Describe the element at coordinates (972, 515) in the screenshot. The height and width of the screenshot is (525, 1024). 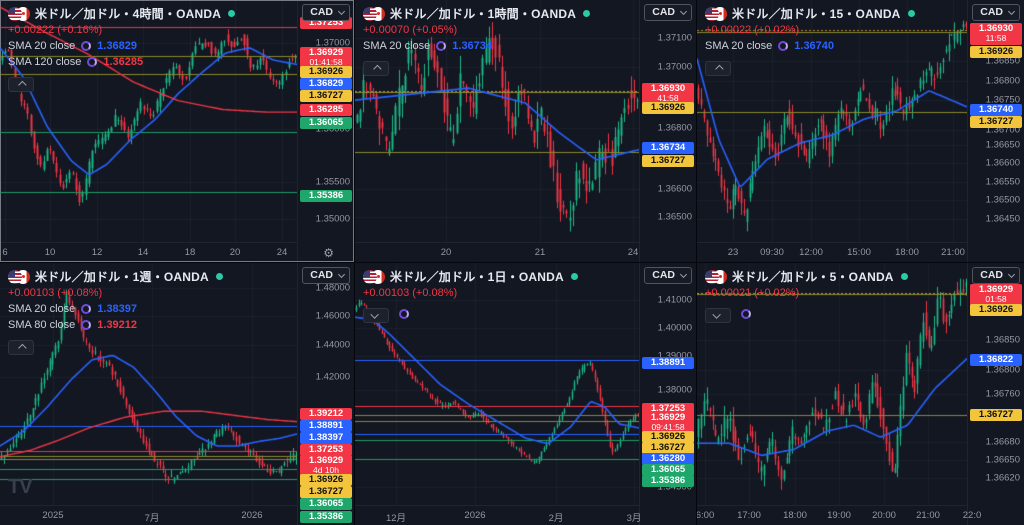
I see `time-tick-label: 22:0` at that location.